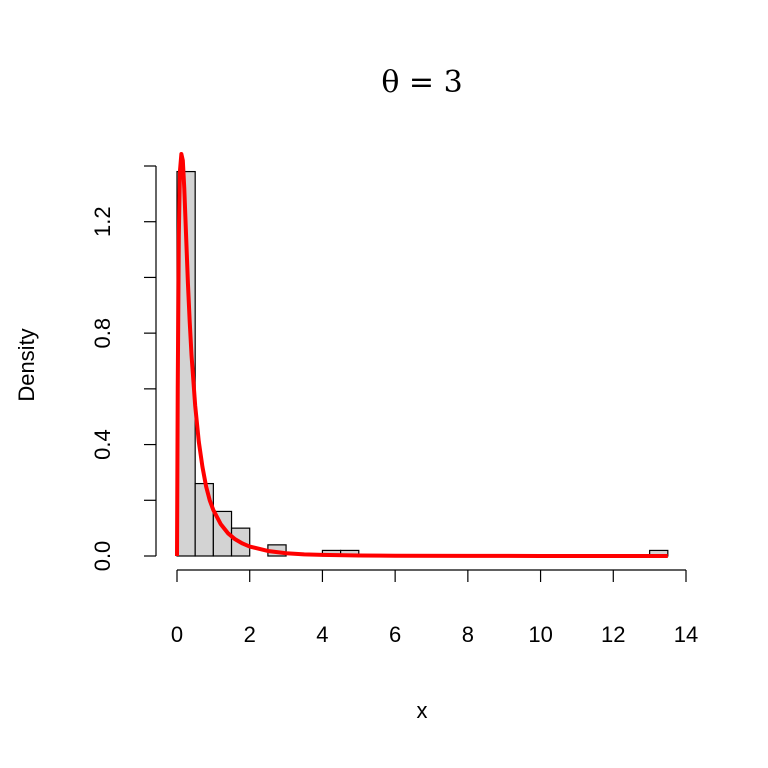 This screenshot has height=768, width=768. I want to click on x-tick-label: 4, so click(322, 634).